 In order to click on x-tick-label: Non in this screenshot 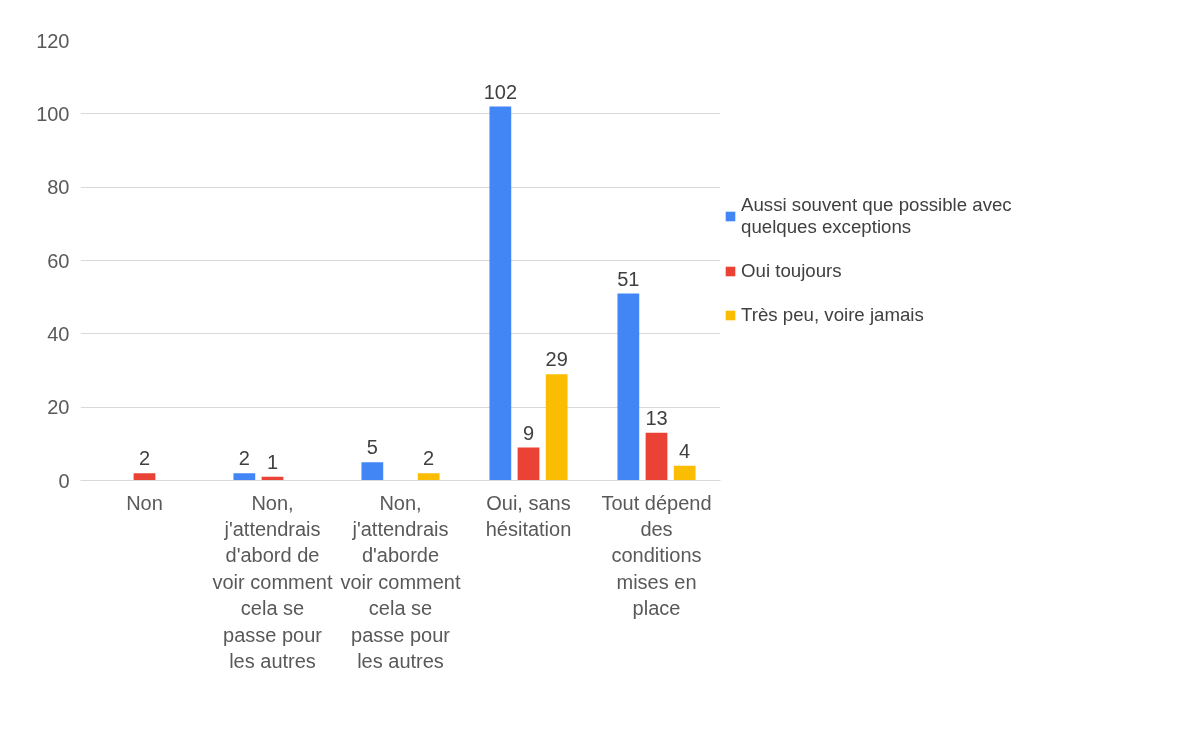, I will do `click(144, 502)`.